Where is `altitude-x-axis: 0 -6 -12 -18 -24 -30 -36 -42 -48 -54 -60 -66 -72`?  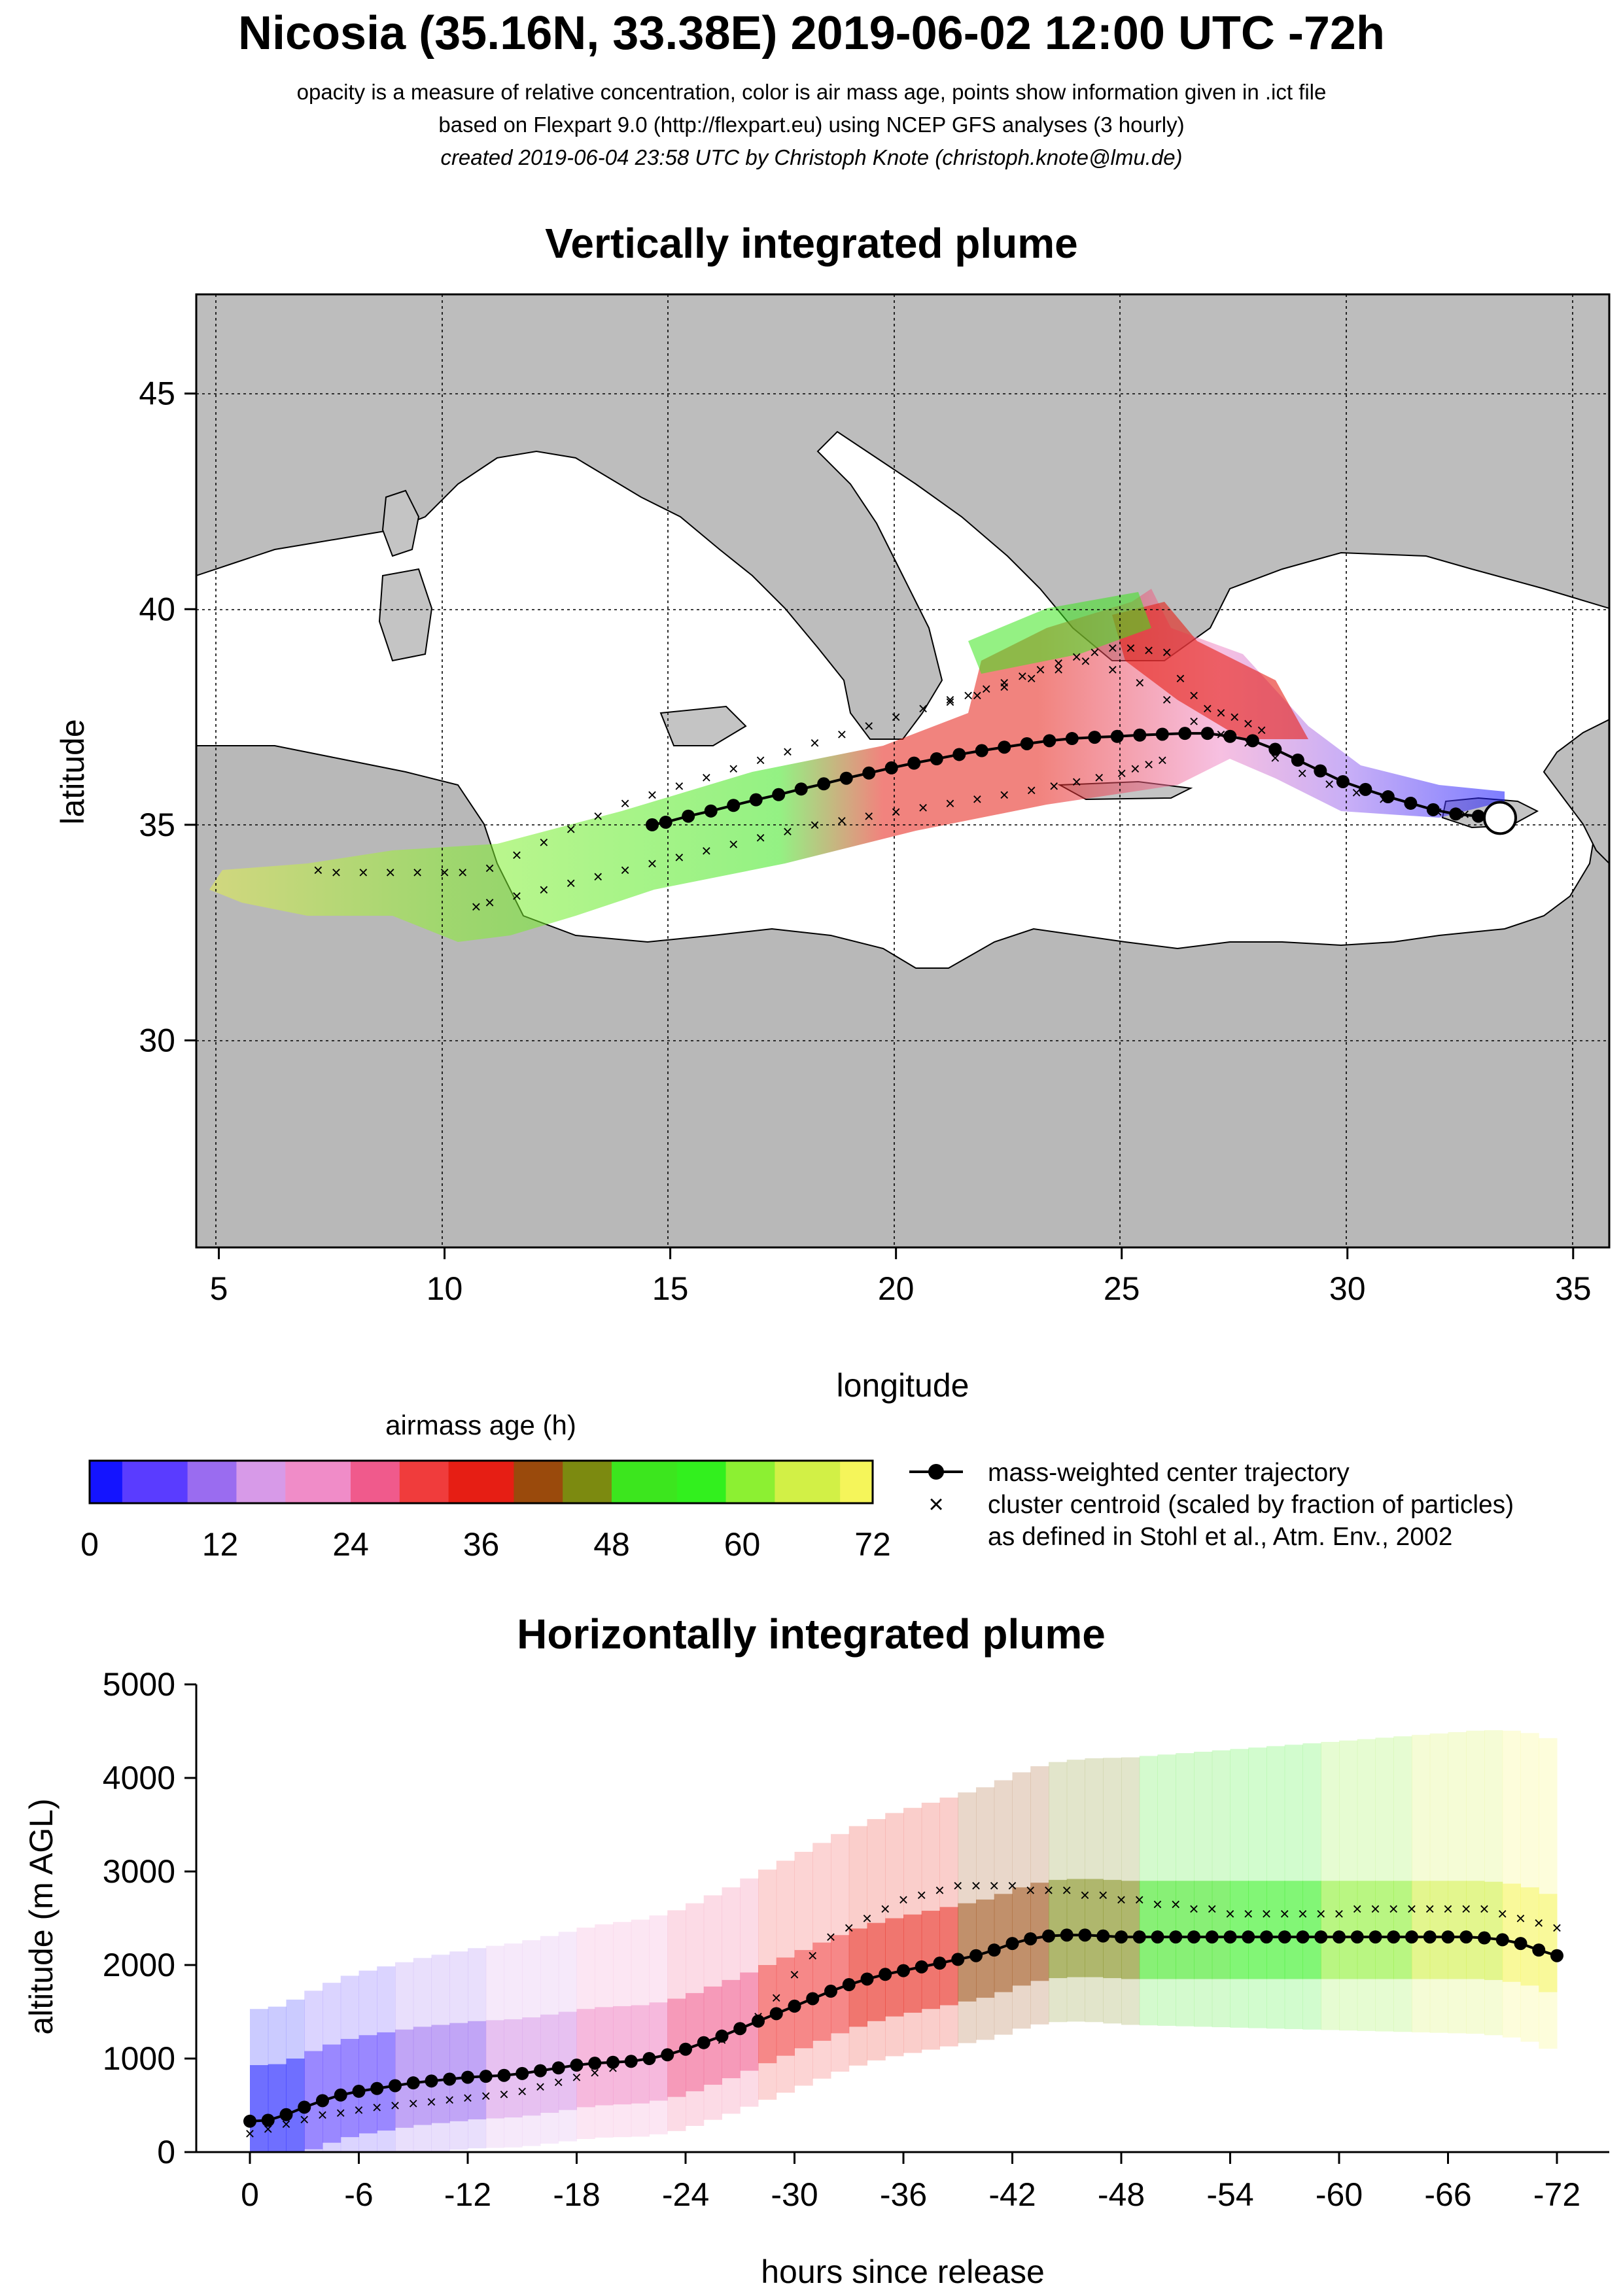
altitude-x-axis: 0 -6 -12 -18 -24 -30 -36 -42 -48 -54 -60 -66 -72 is located at coordinates (911, 2182).